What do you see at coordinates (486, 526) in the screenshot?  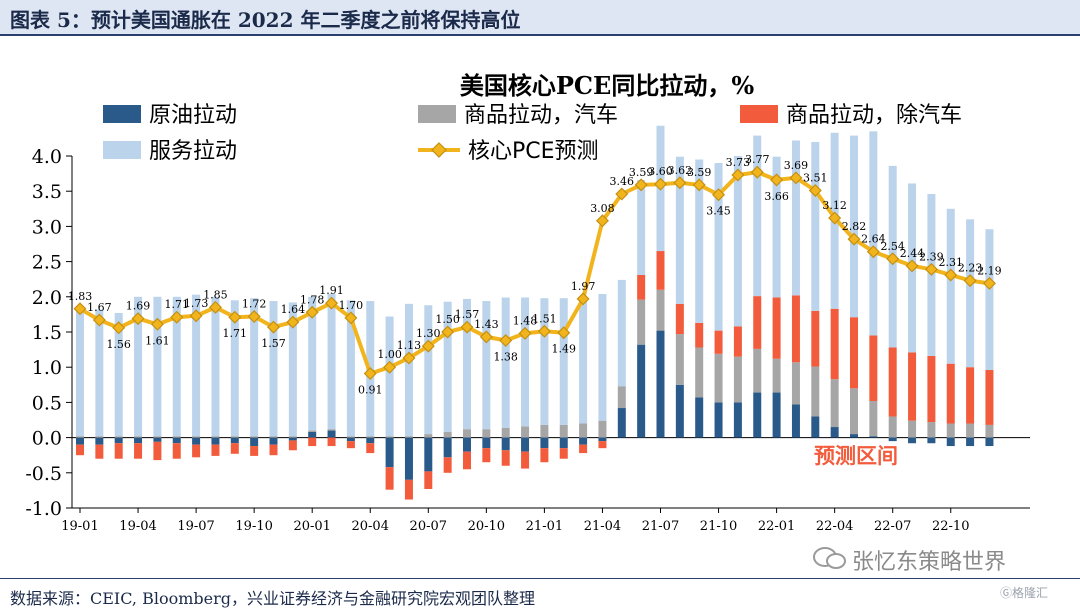 I see `x-tick-label-7: 20-10` at bounding box center [486, 526].